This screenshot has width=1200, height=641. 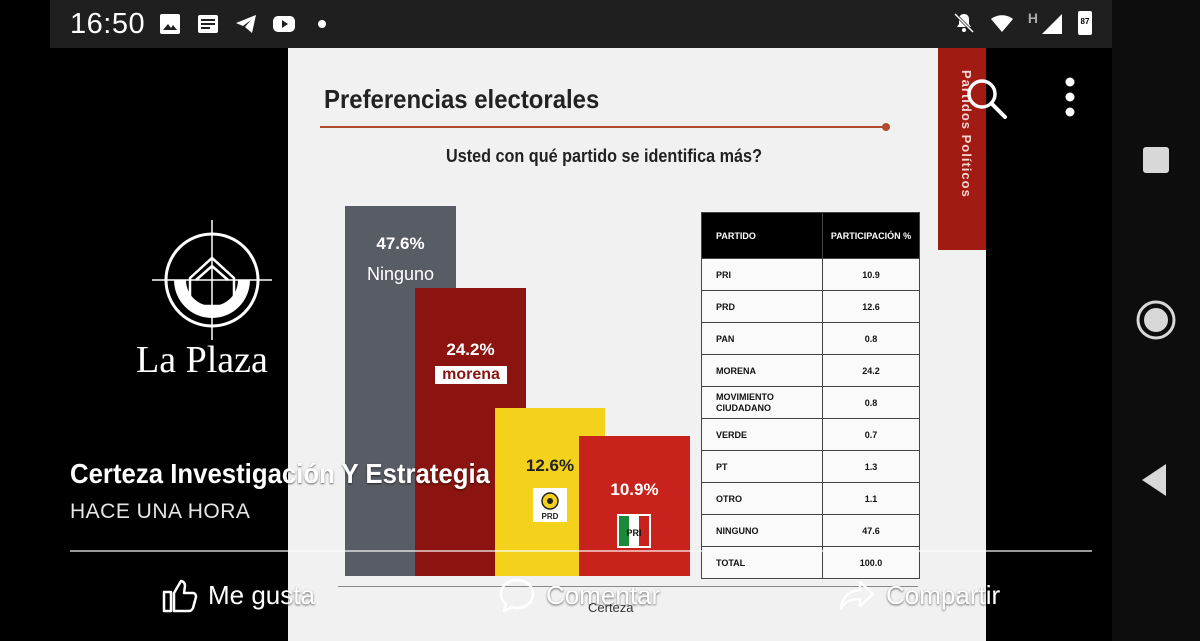 I want to click on data-label-ninguno: 47.6%, so click(x=400, y=243).